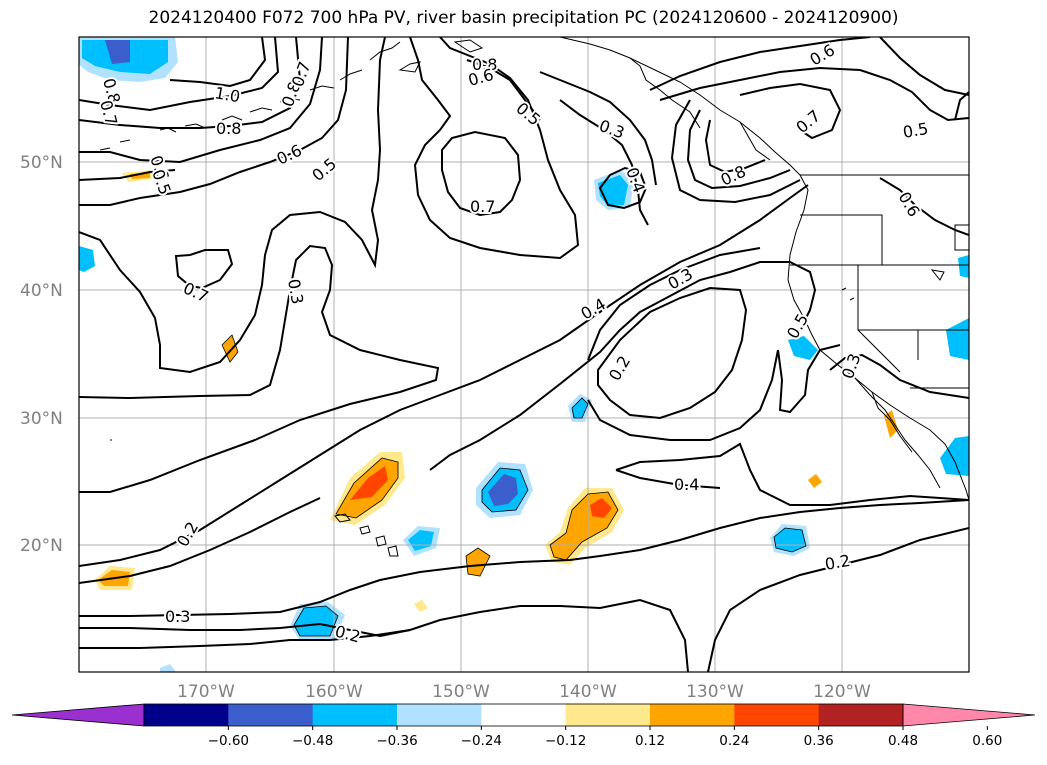  I want to click on colorbar-tick-label: −0.48, so click(312, 741).